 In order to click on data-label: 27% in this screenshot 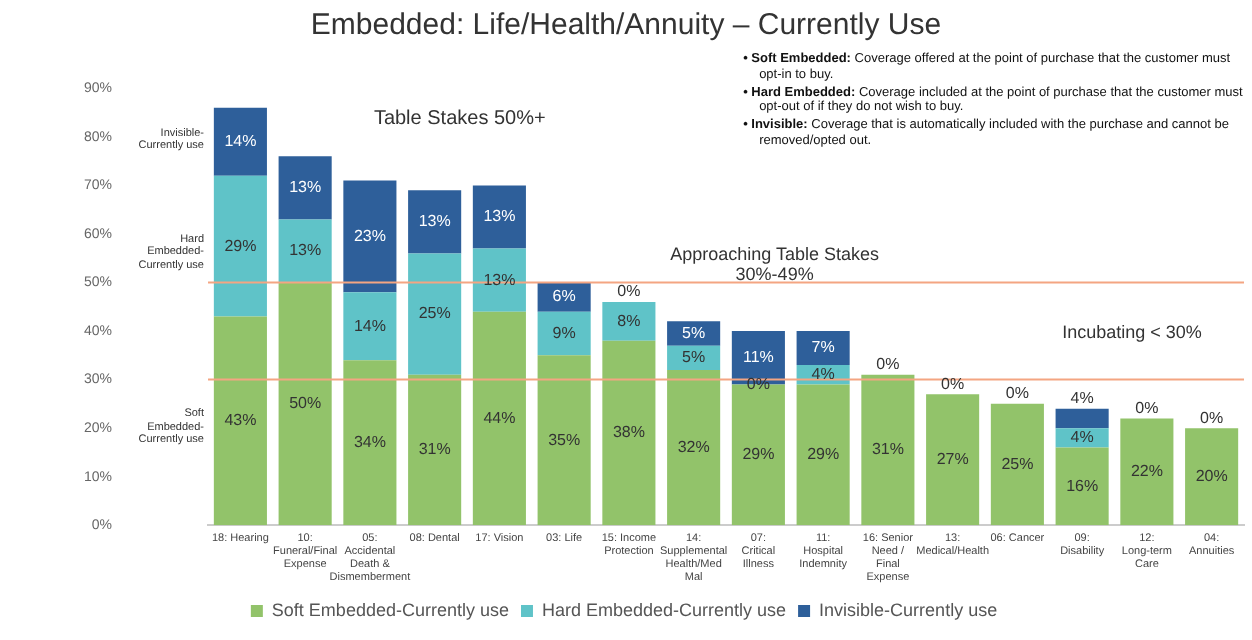, I will do `click(952, 459)`.